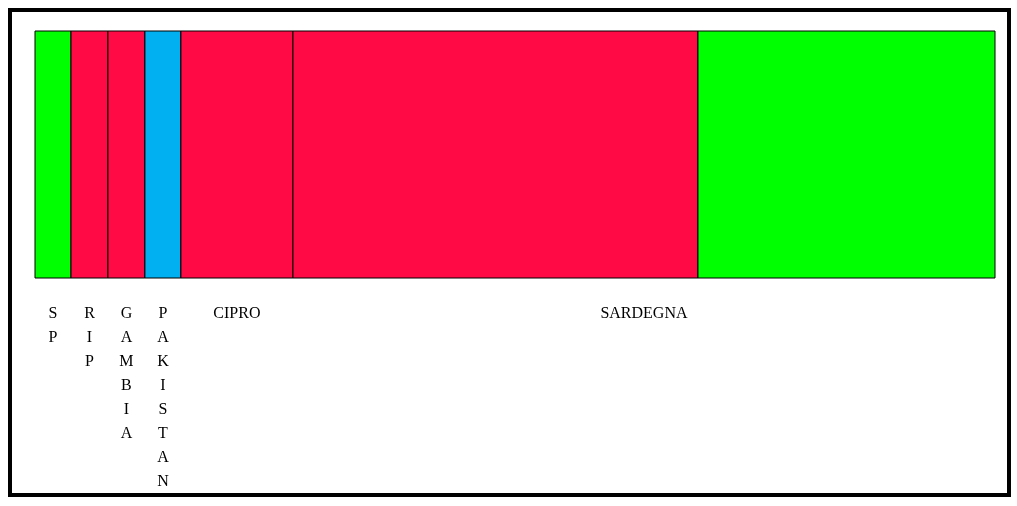 The image size is (1017, 506). What do you see at coordinates (644, 312) in the screenshot?
I see `series-label: SARDEGNA` at bounding box center [644, 312].